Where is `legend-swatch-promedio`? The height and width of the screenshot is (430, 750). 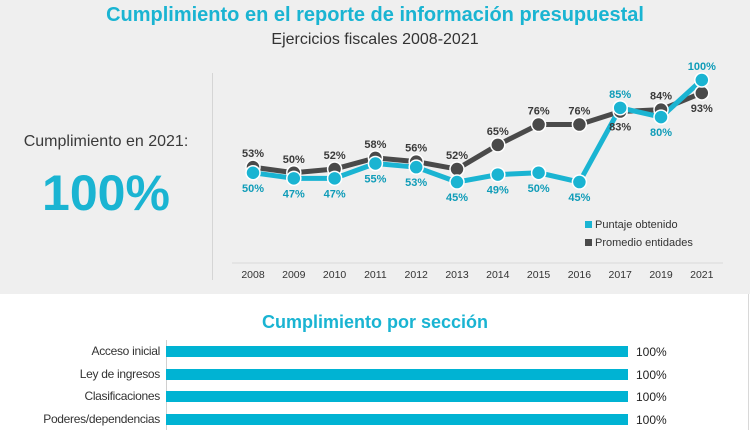 legend-swatch-promedio is located at coordinates (588, 242).